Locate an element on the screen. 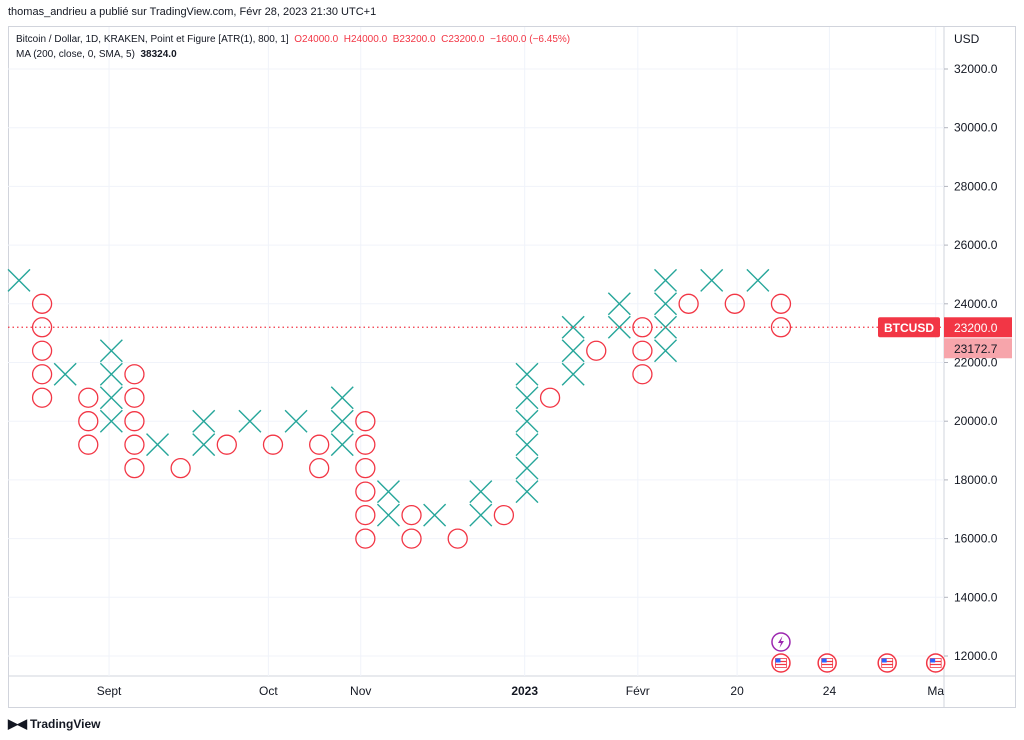 The image size is (1024, 740). x-tick-label: 20 is located at coordinates (737, 691).